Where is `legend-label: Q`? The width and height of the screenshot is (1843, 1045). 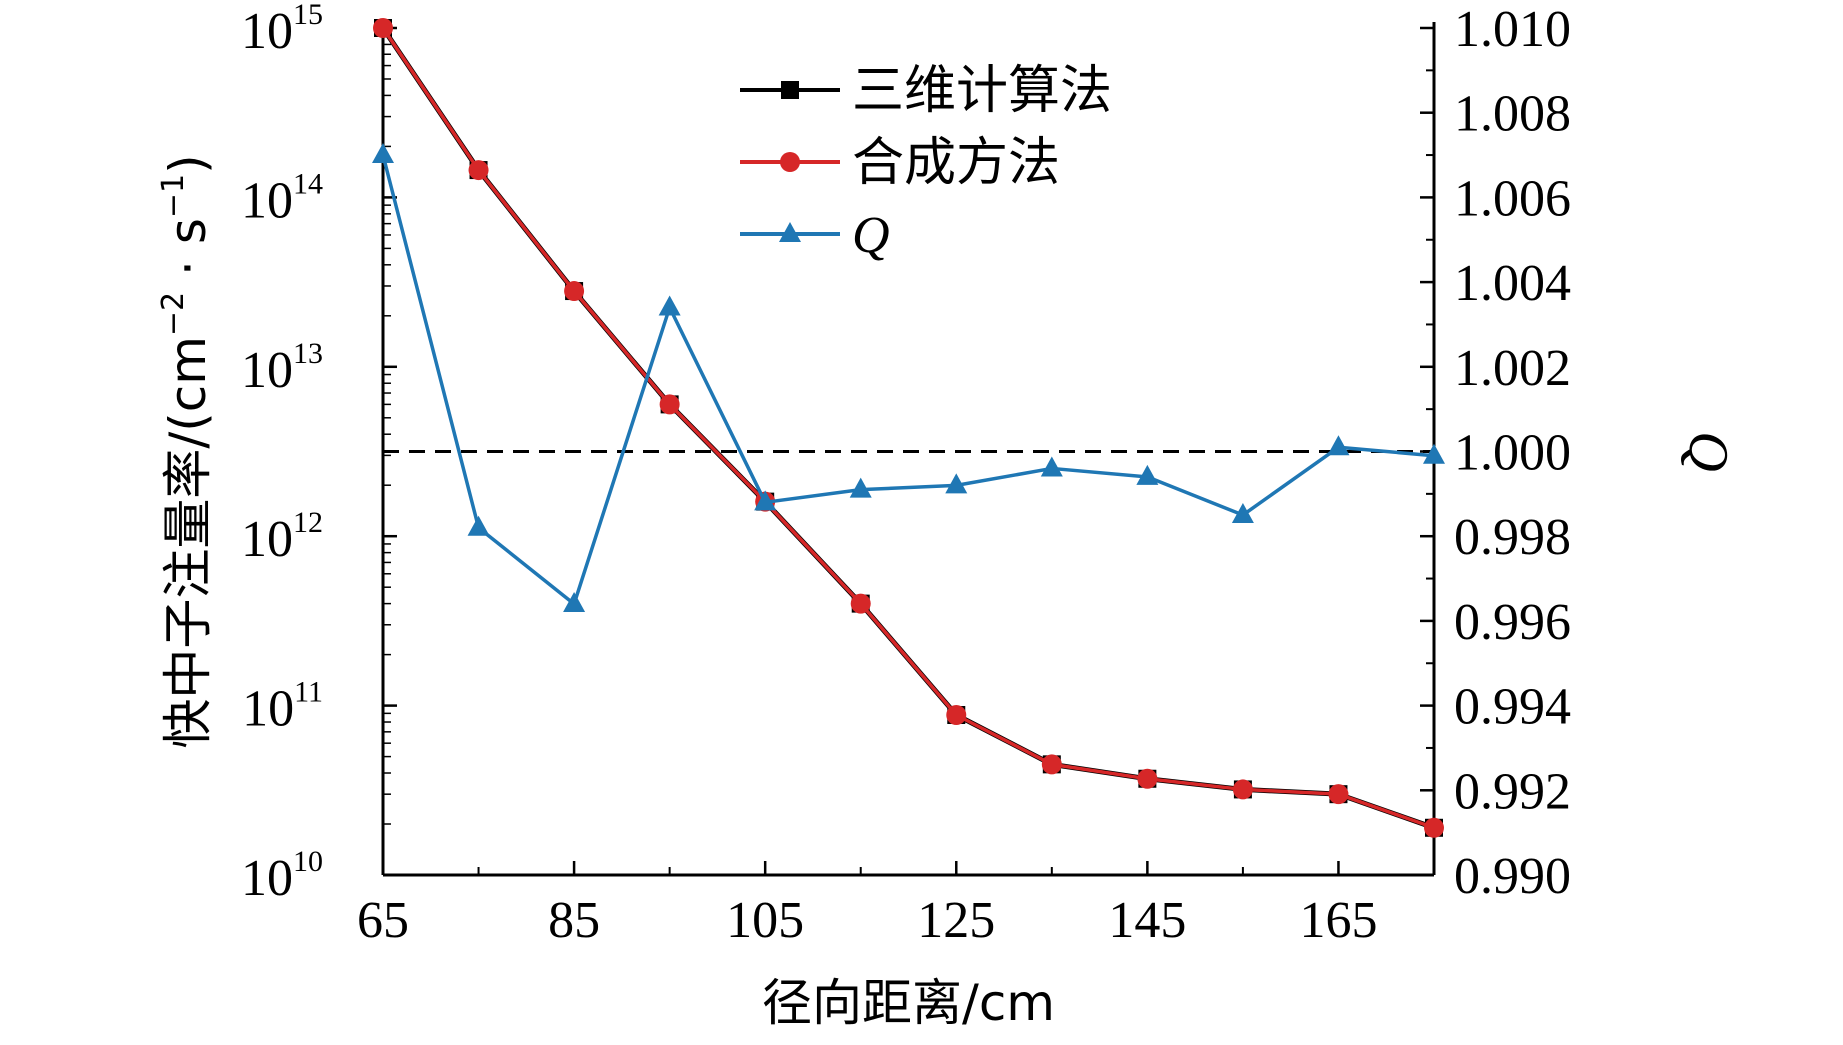 legend-label: Q is located at coordinates (871, 235).